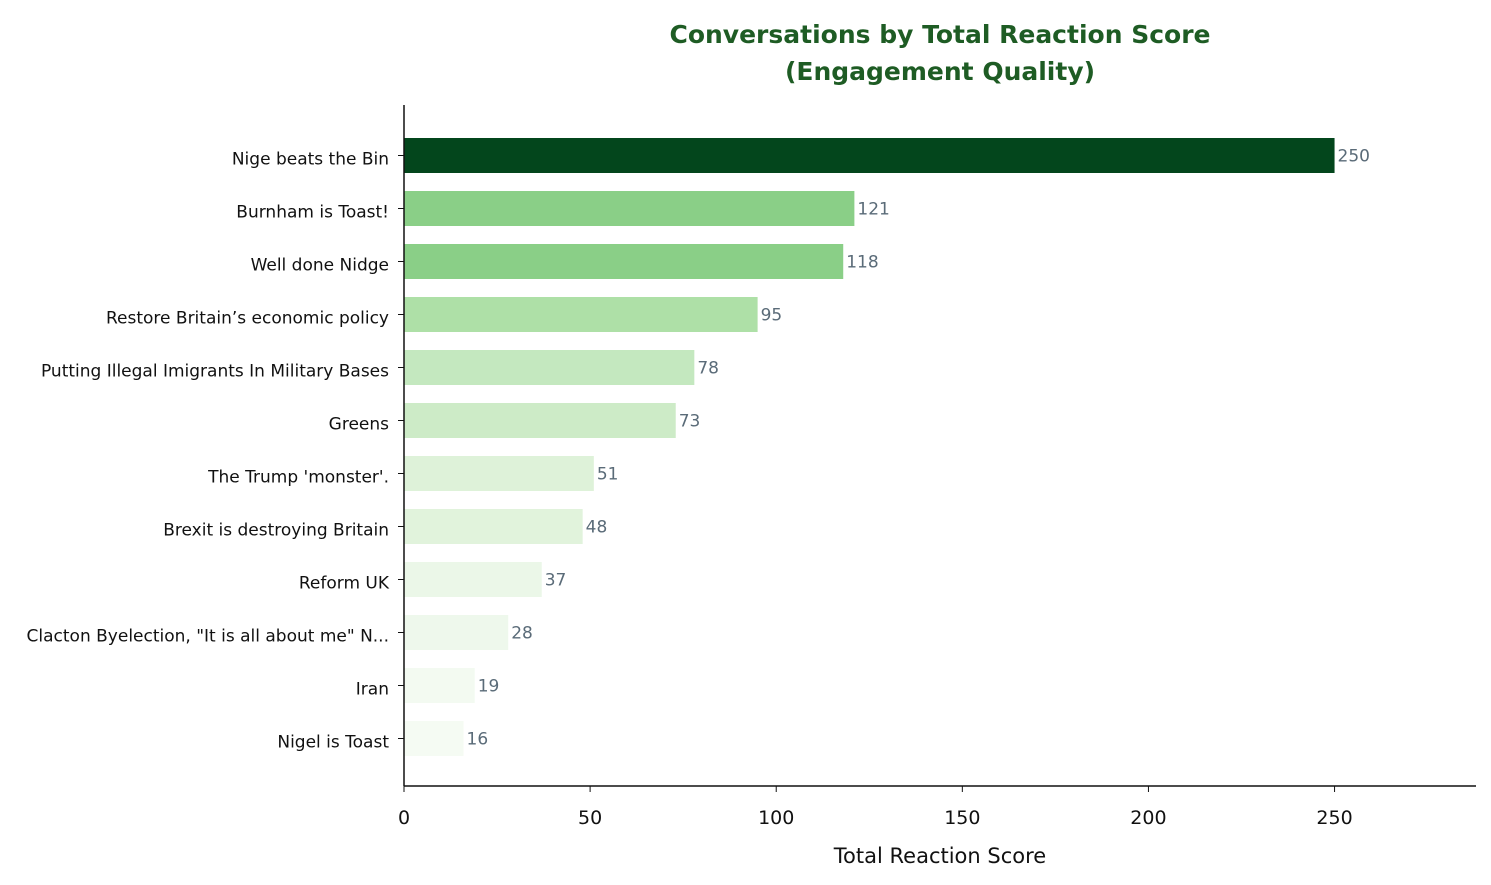 Image resolution: width=1491 pixels, height=885 pixels. Describe the element at coordinates (590, 818) in the screenshot. I see `x-tick-label: 50` at that location.